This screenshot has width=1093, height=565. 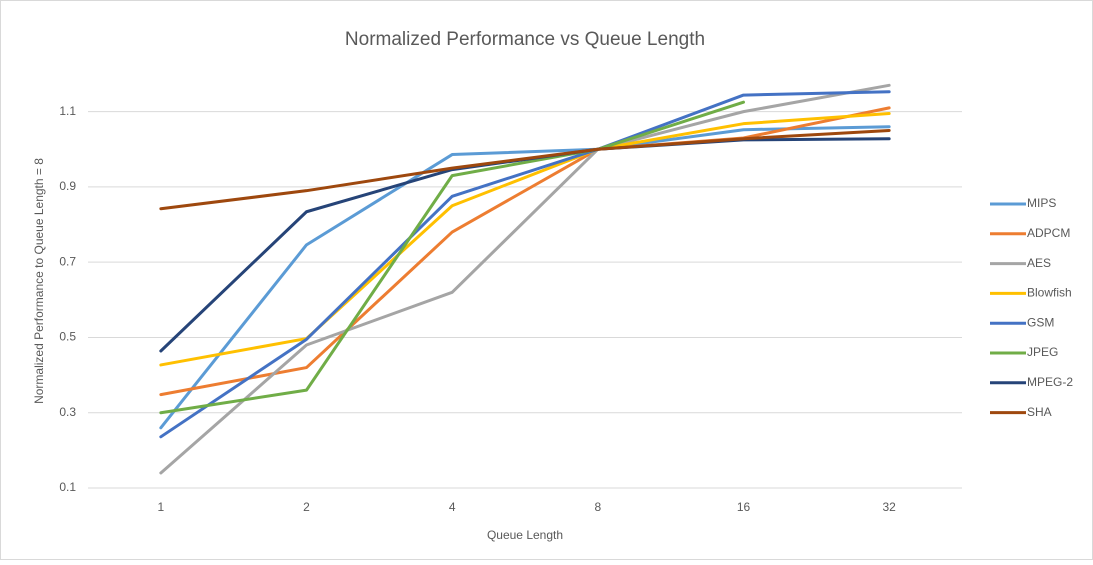 I want to click on legend-label: GSM, so click(x=1040, y=322).